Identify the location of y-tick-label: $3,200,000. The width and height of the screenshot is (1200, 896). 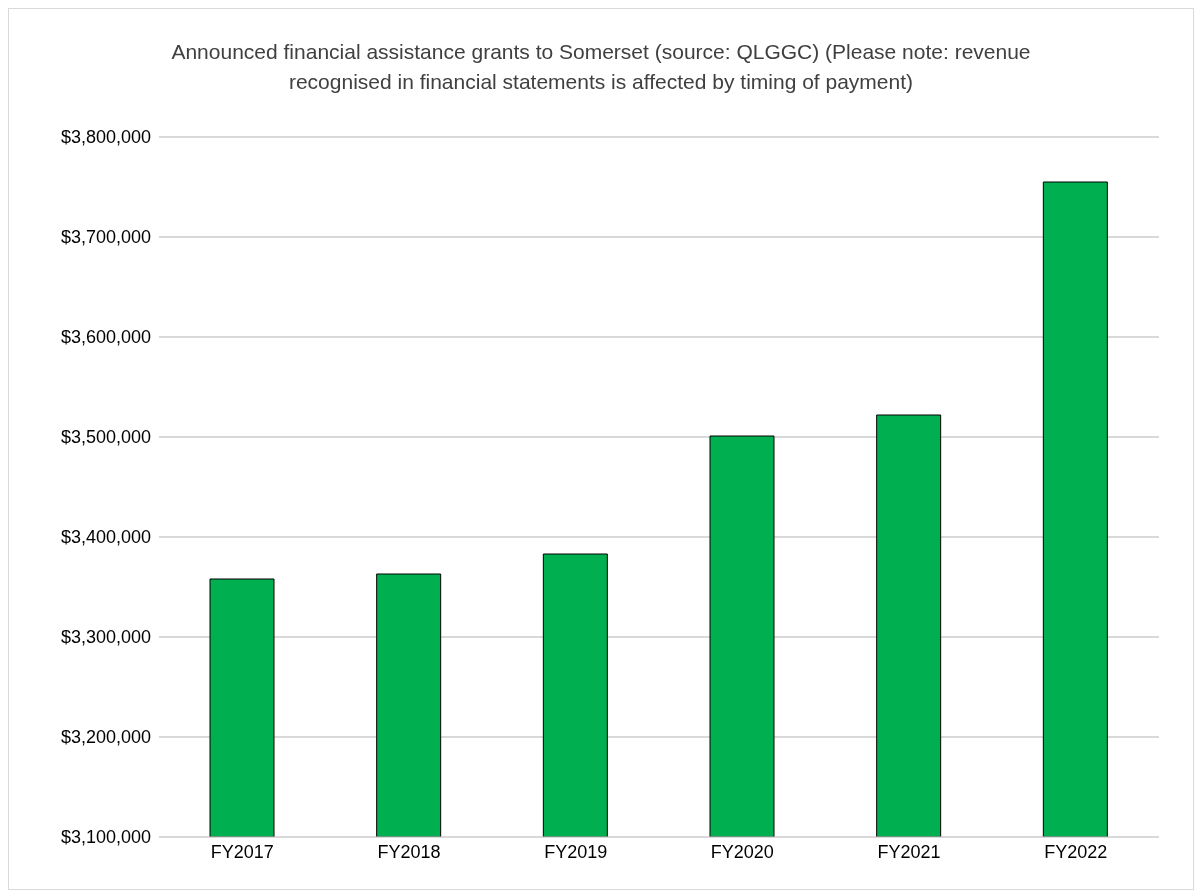
(105, 737).